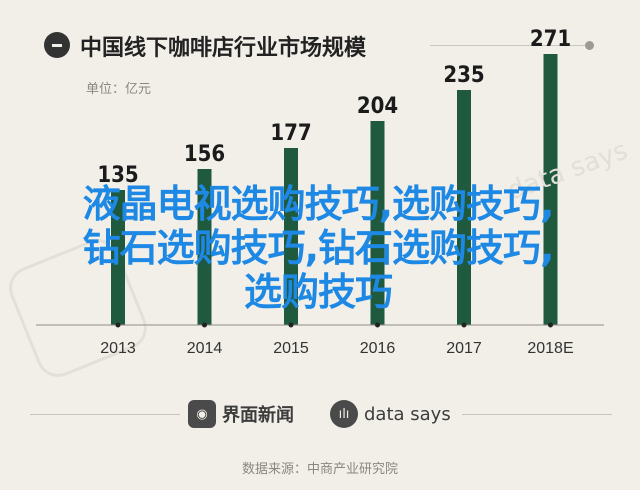 The width and height of the screenshot is (640, 490). I want to click on datasays-logo-icon: ılı, so click(344, 414).